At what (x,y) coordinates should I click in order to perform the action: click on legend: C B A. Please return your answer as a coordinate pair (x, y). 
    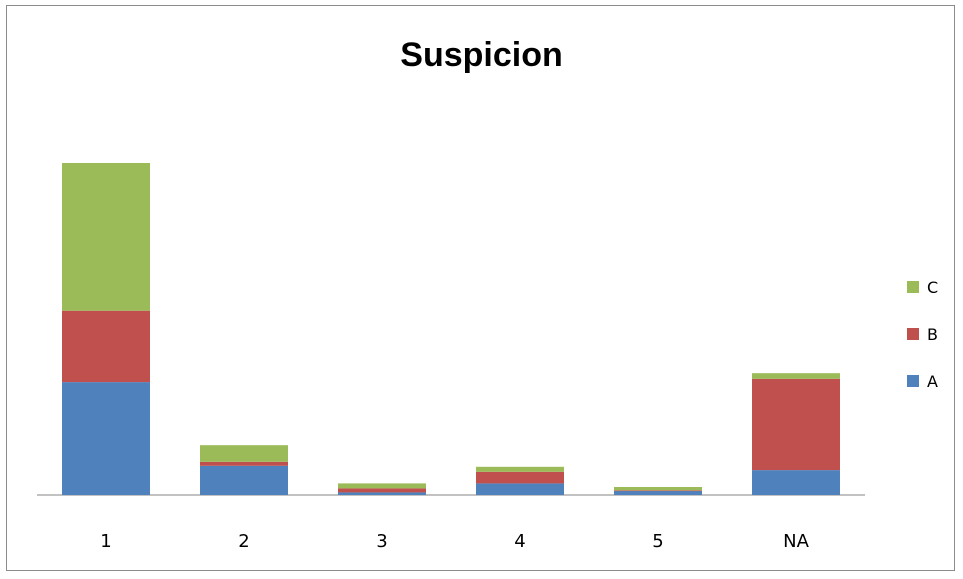
    Looking at the image, I should click on (922, 334).